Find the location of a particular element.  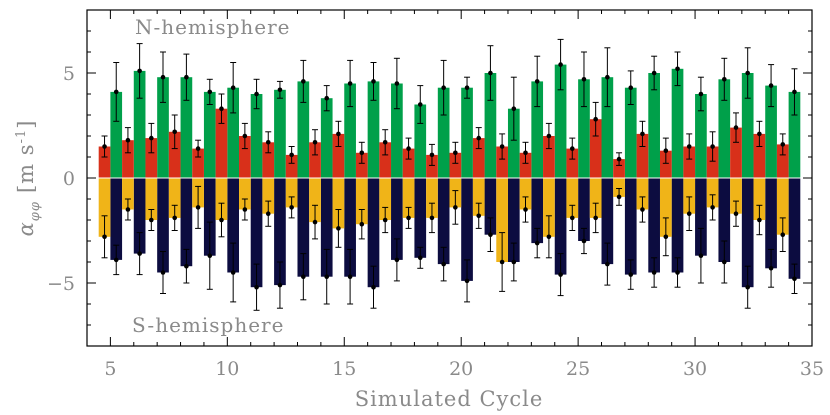

x-tick-label-10: 10 is located at coordinates (227, 369).